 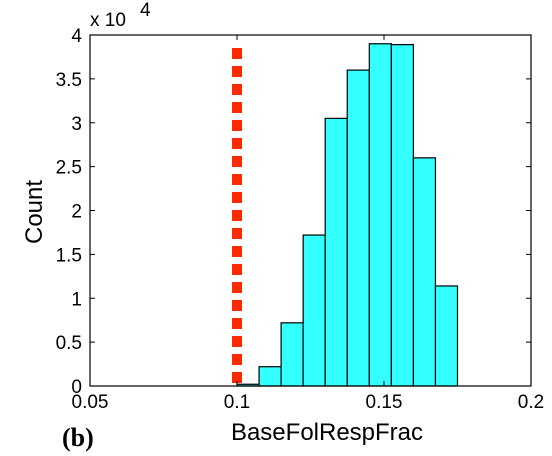 What do you see at coordinates (76, 212) in the screenshot?
I see `y-tick-label: 2` at bounding box center [76, 212].